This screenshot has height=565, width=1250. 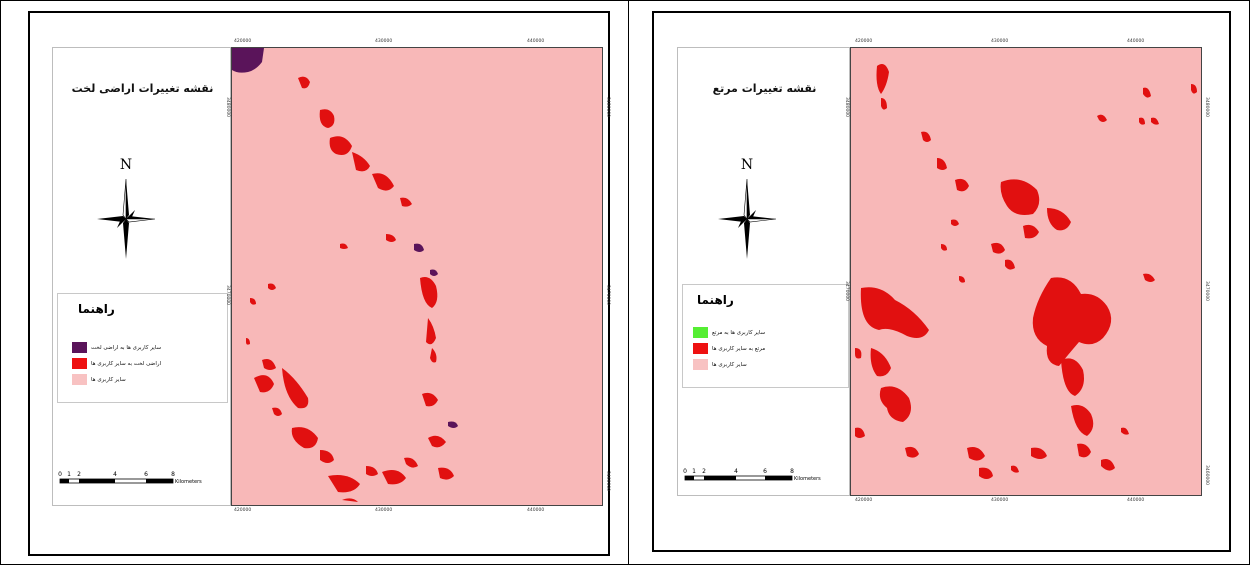 What do you see at coordinates (126, 348) in the screenshot?
I see `legend-label: سایر کاربری ها به اراضی لخت` at bounding box center [126, 348].